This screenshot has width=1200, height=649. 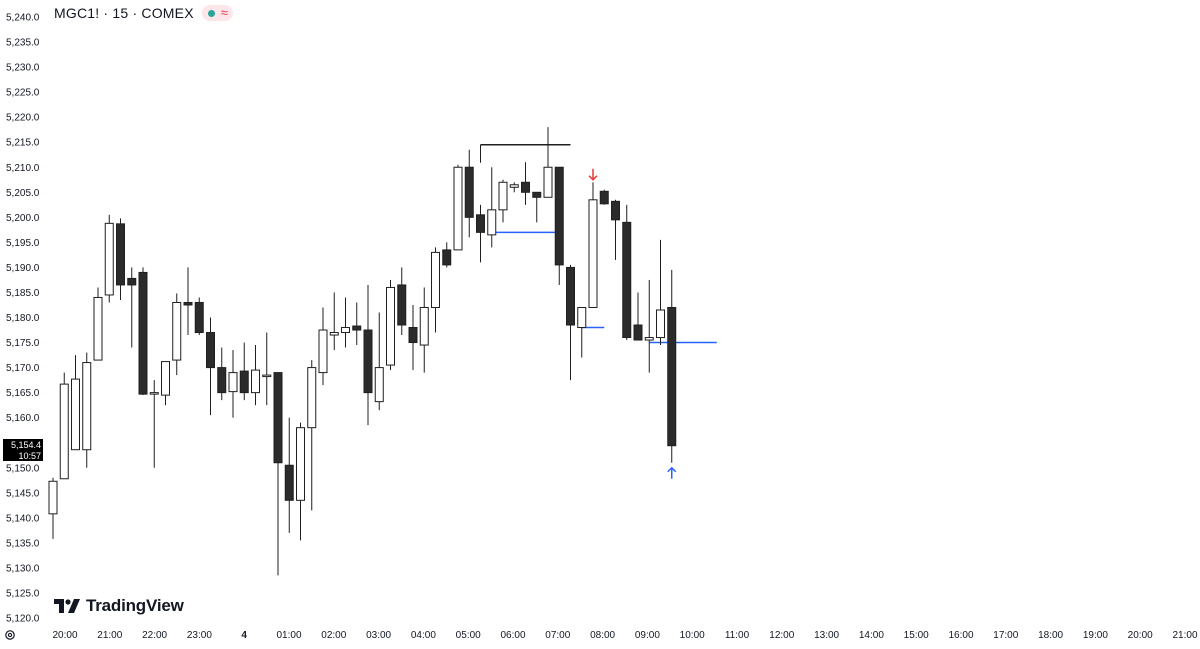 What do you see at coordinates (199, 635) in the screenshot?
I see `time-tick-label: 23:00` at bounding box center [199, 635].